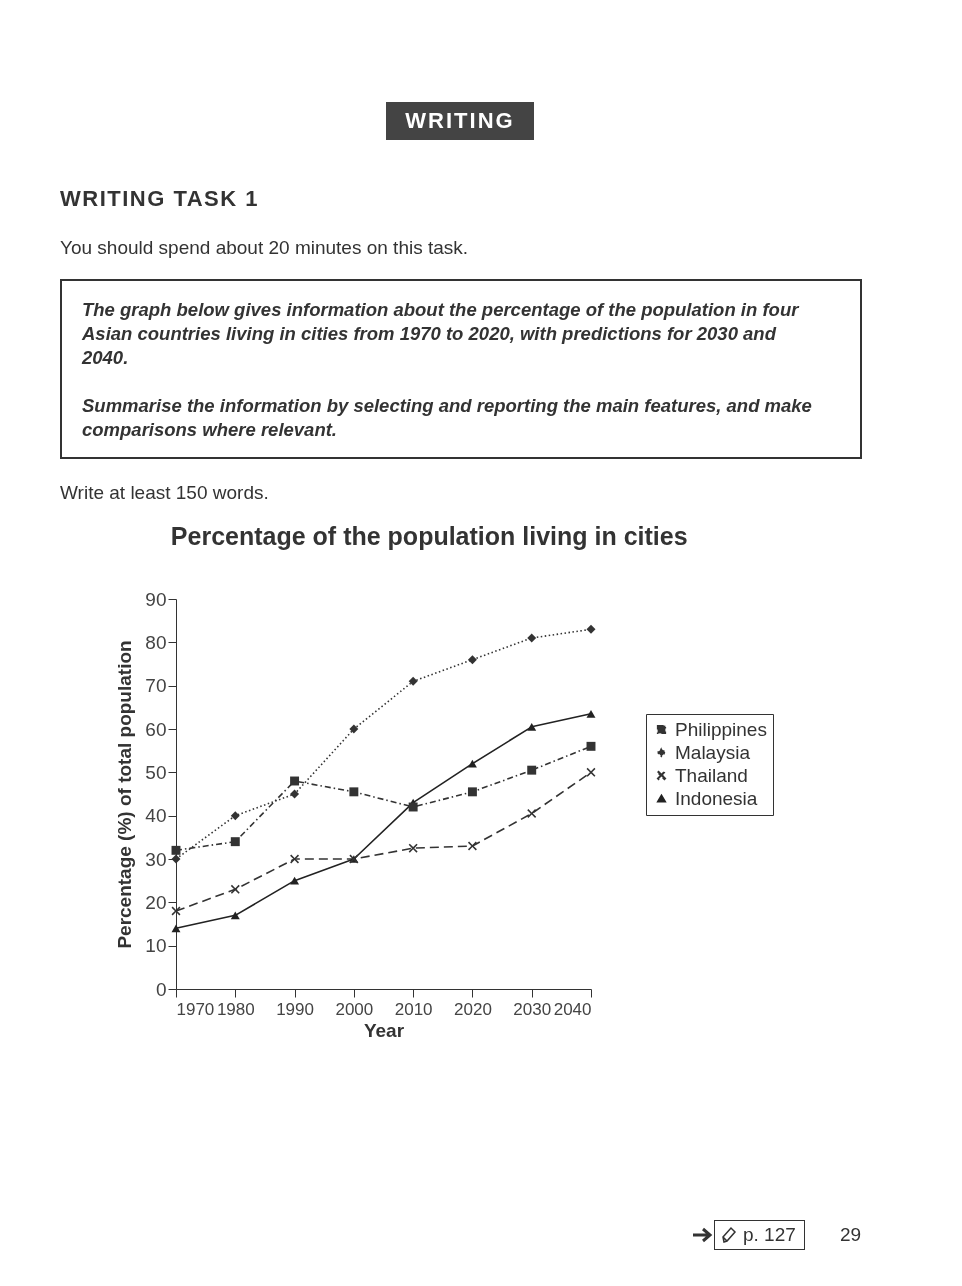 The image size is (962, 1286). Describe the element at coordinates (195, 1009) in the screenshot. I see `x-tick-label: 1970` at that location.